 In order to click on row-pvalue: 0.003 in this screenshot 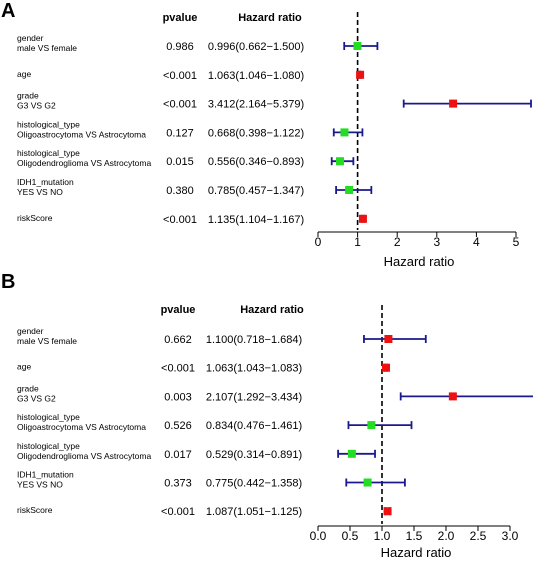, I will do `click(178, 397)`.